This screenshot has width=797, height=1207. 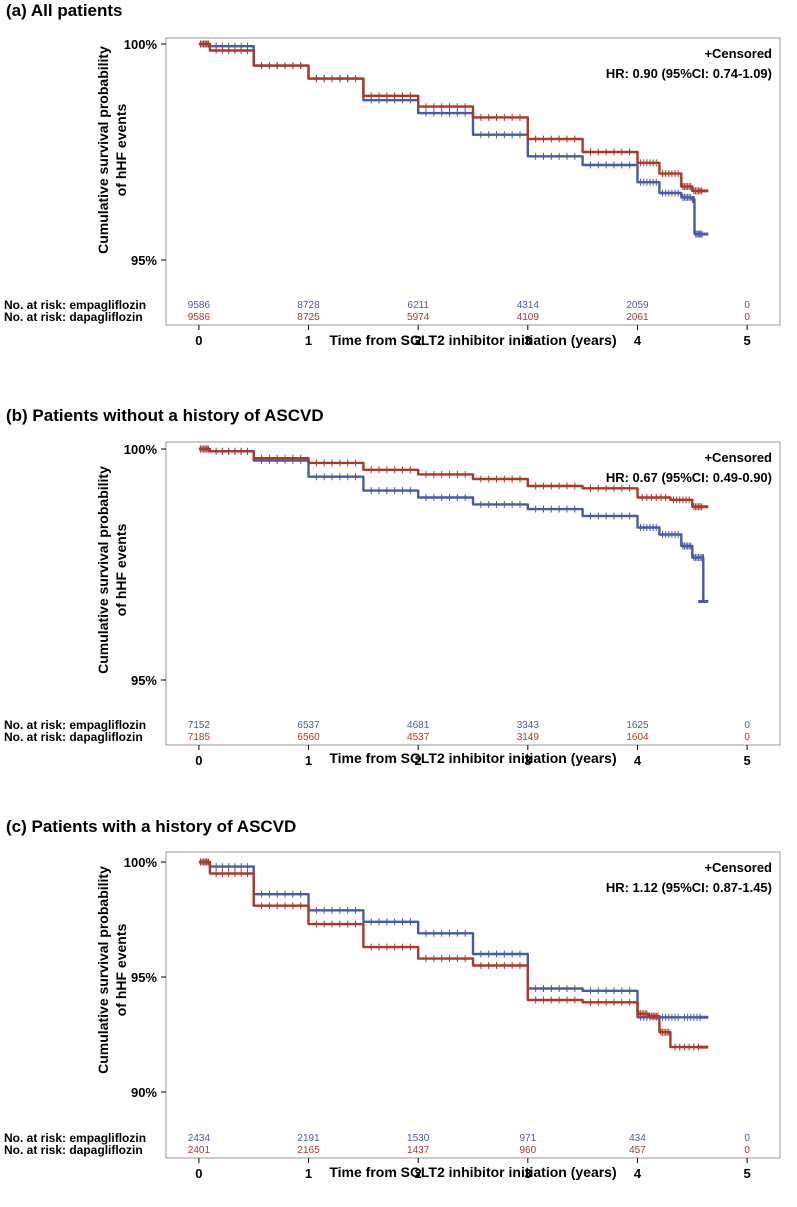 I want to click on risk-count: 2061, so click(x=637, y=317).